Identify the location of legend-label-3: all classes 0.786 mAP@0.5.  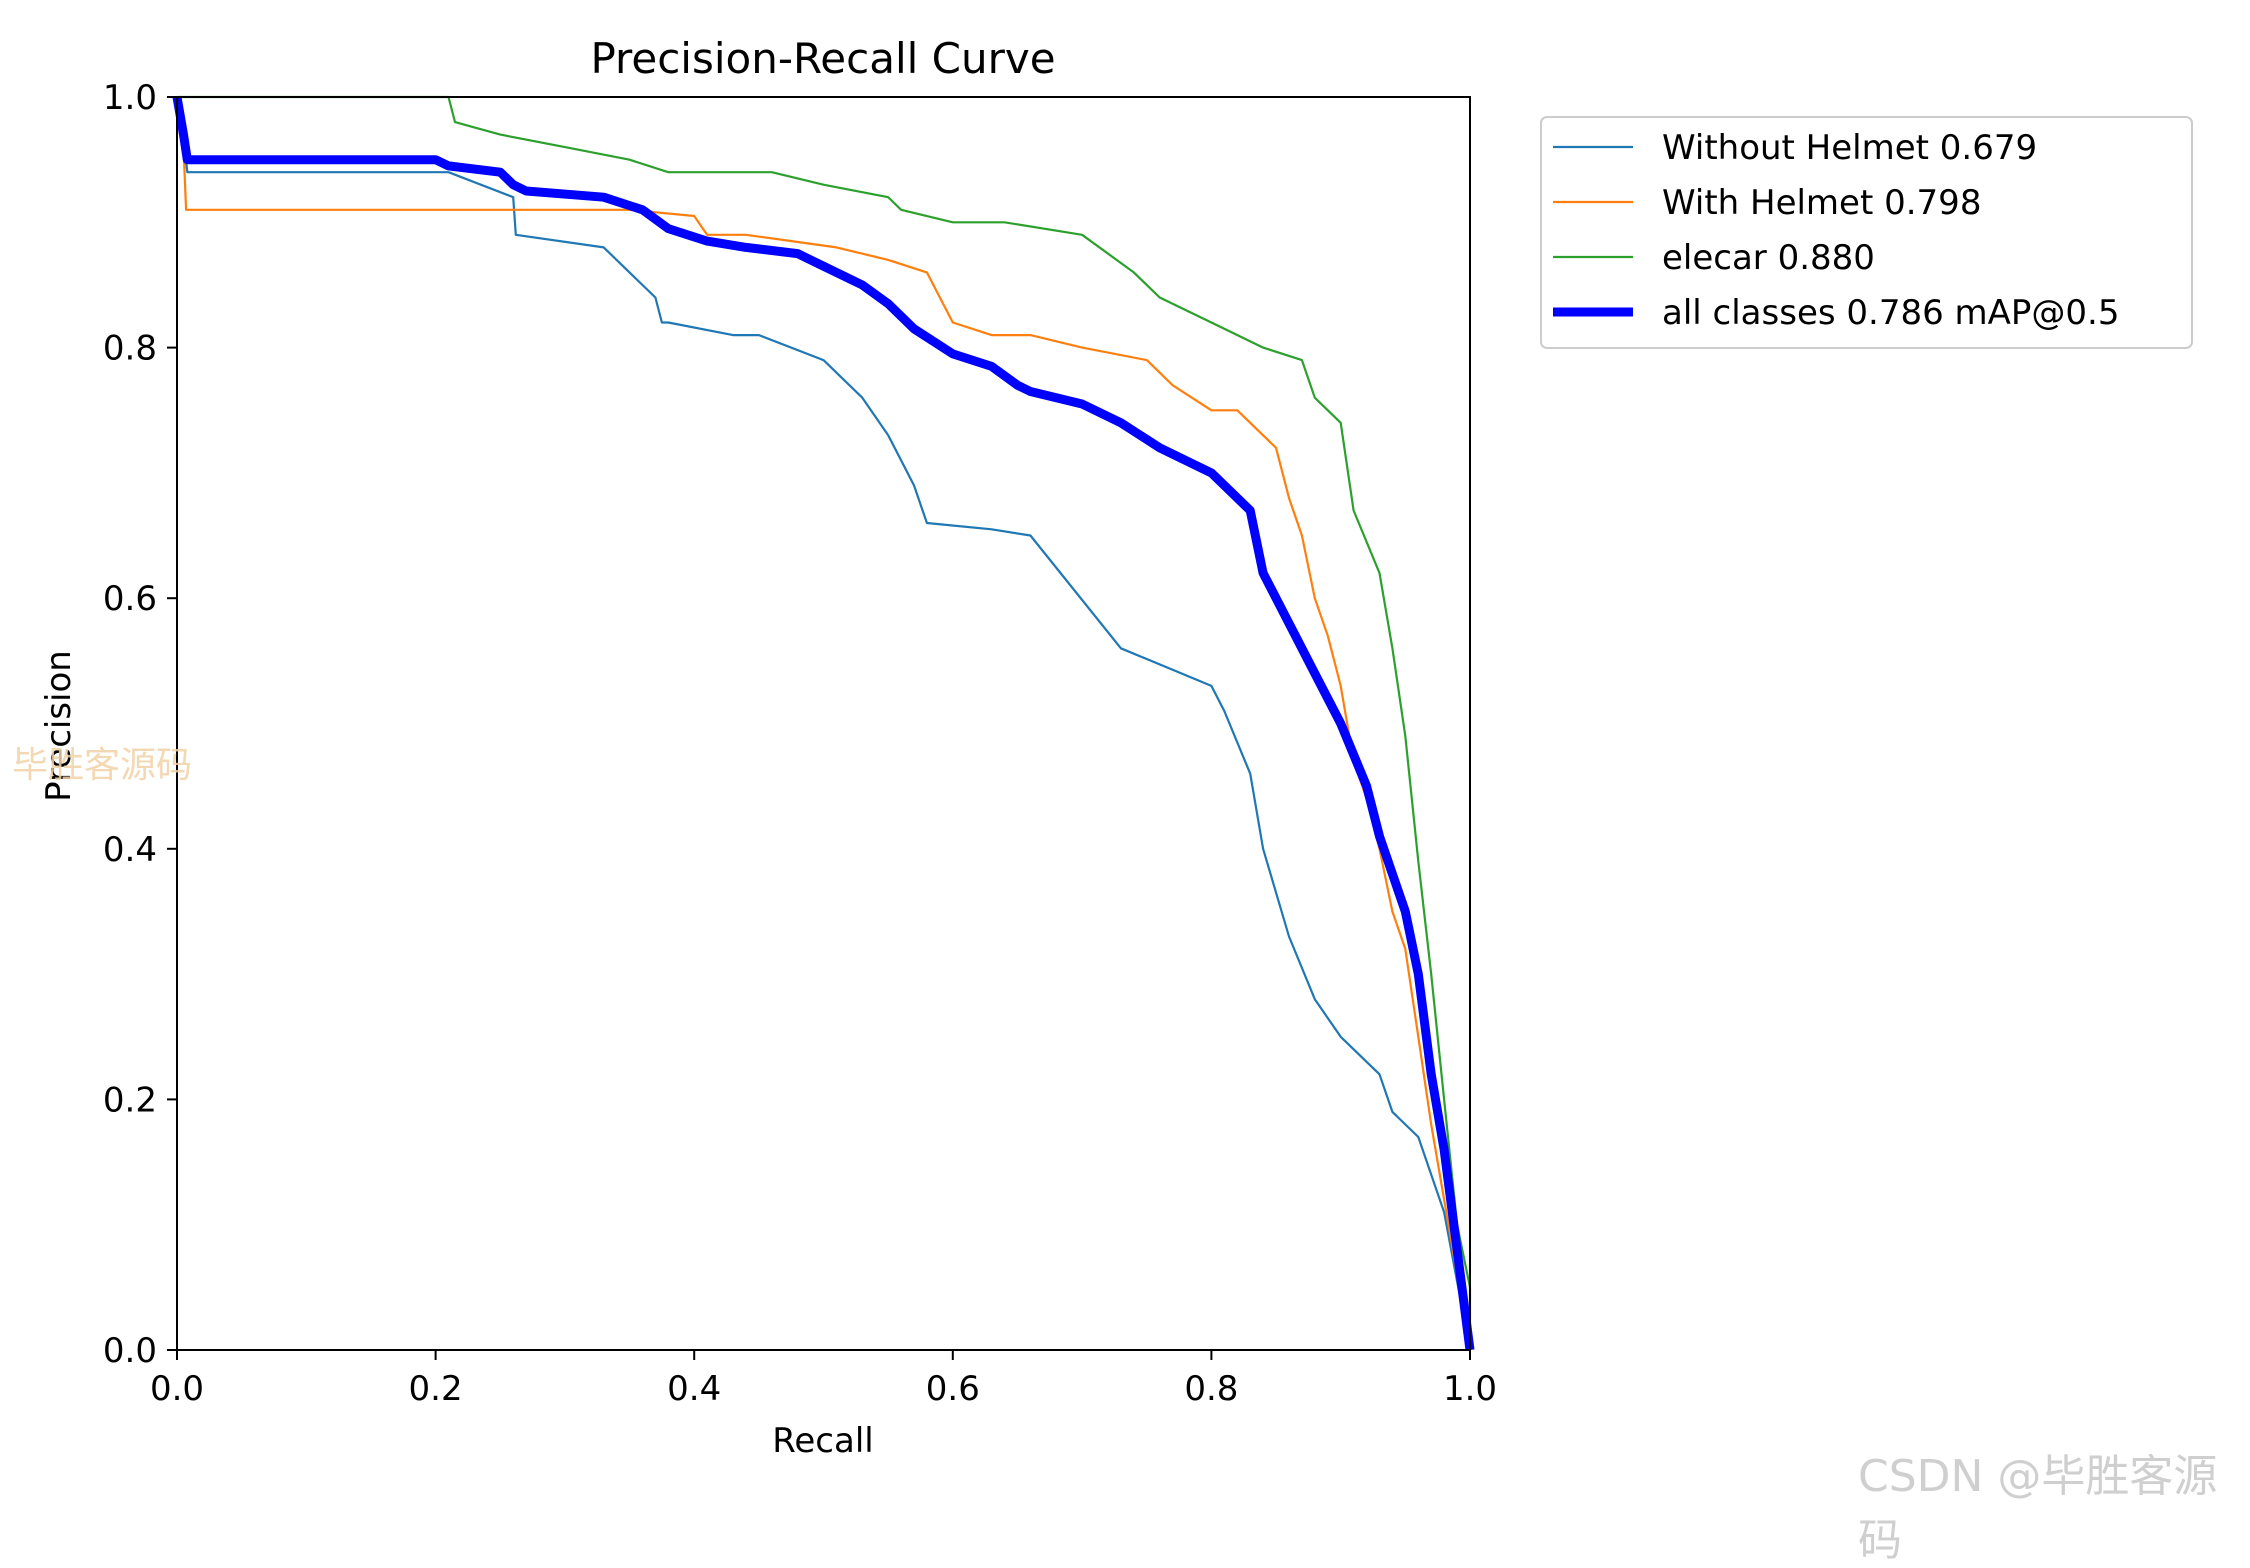
(1890, 313).